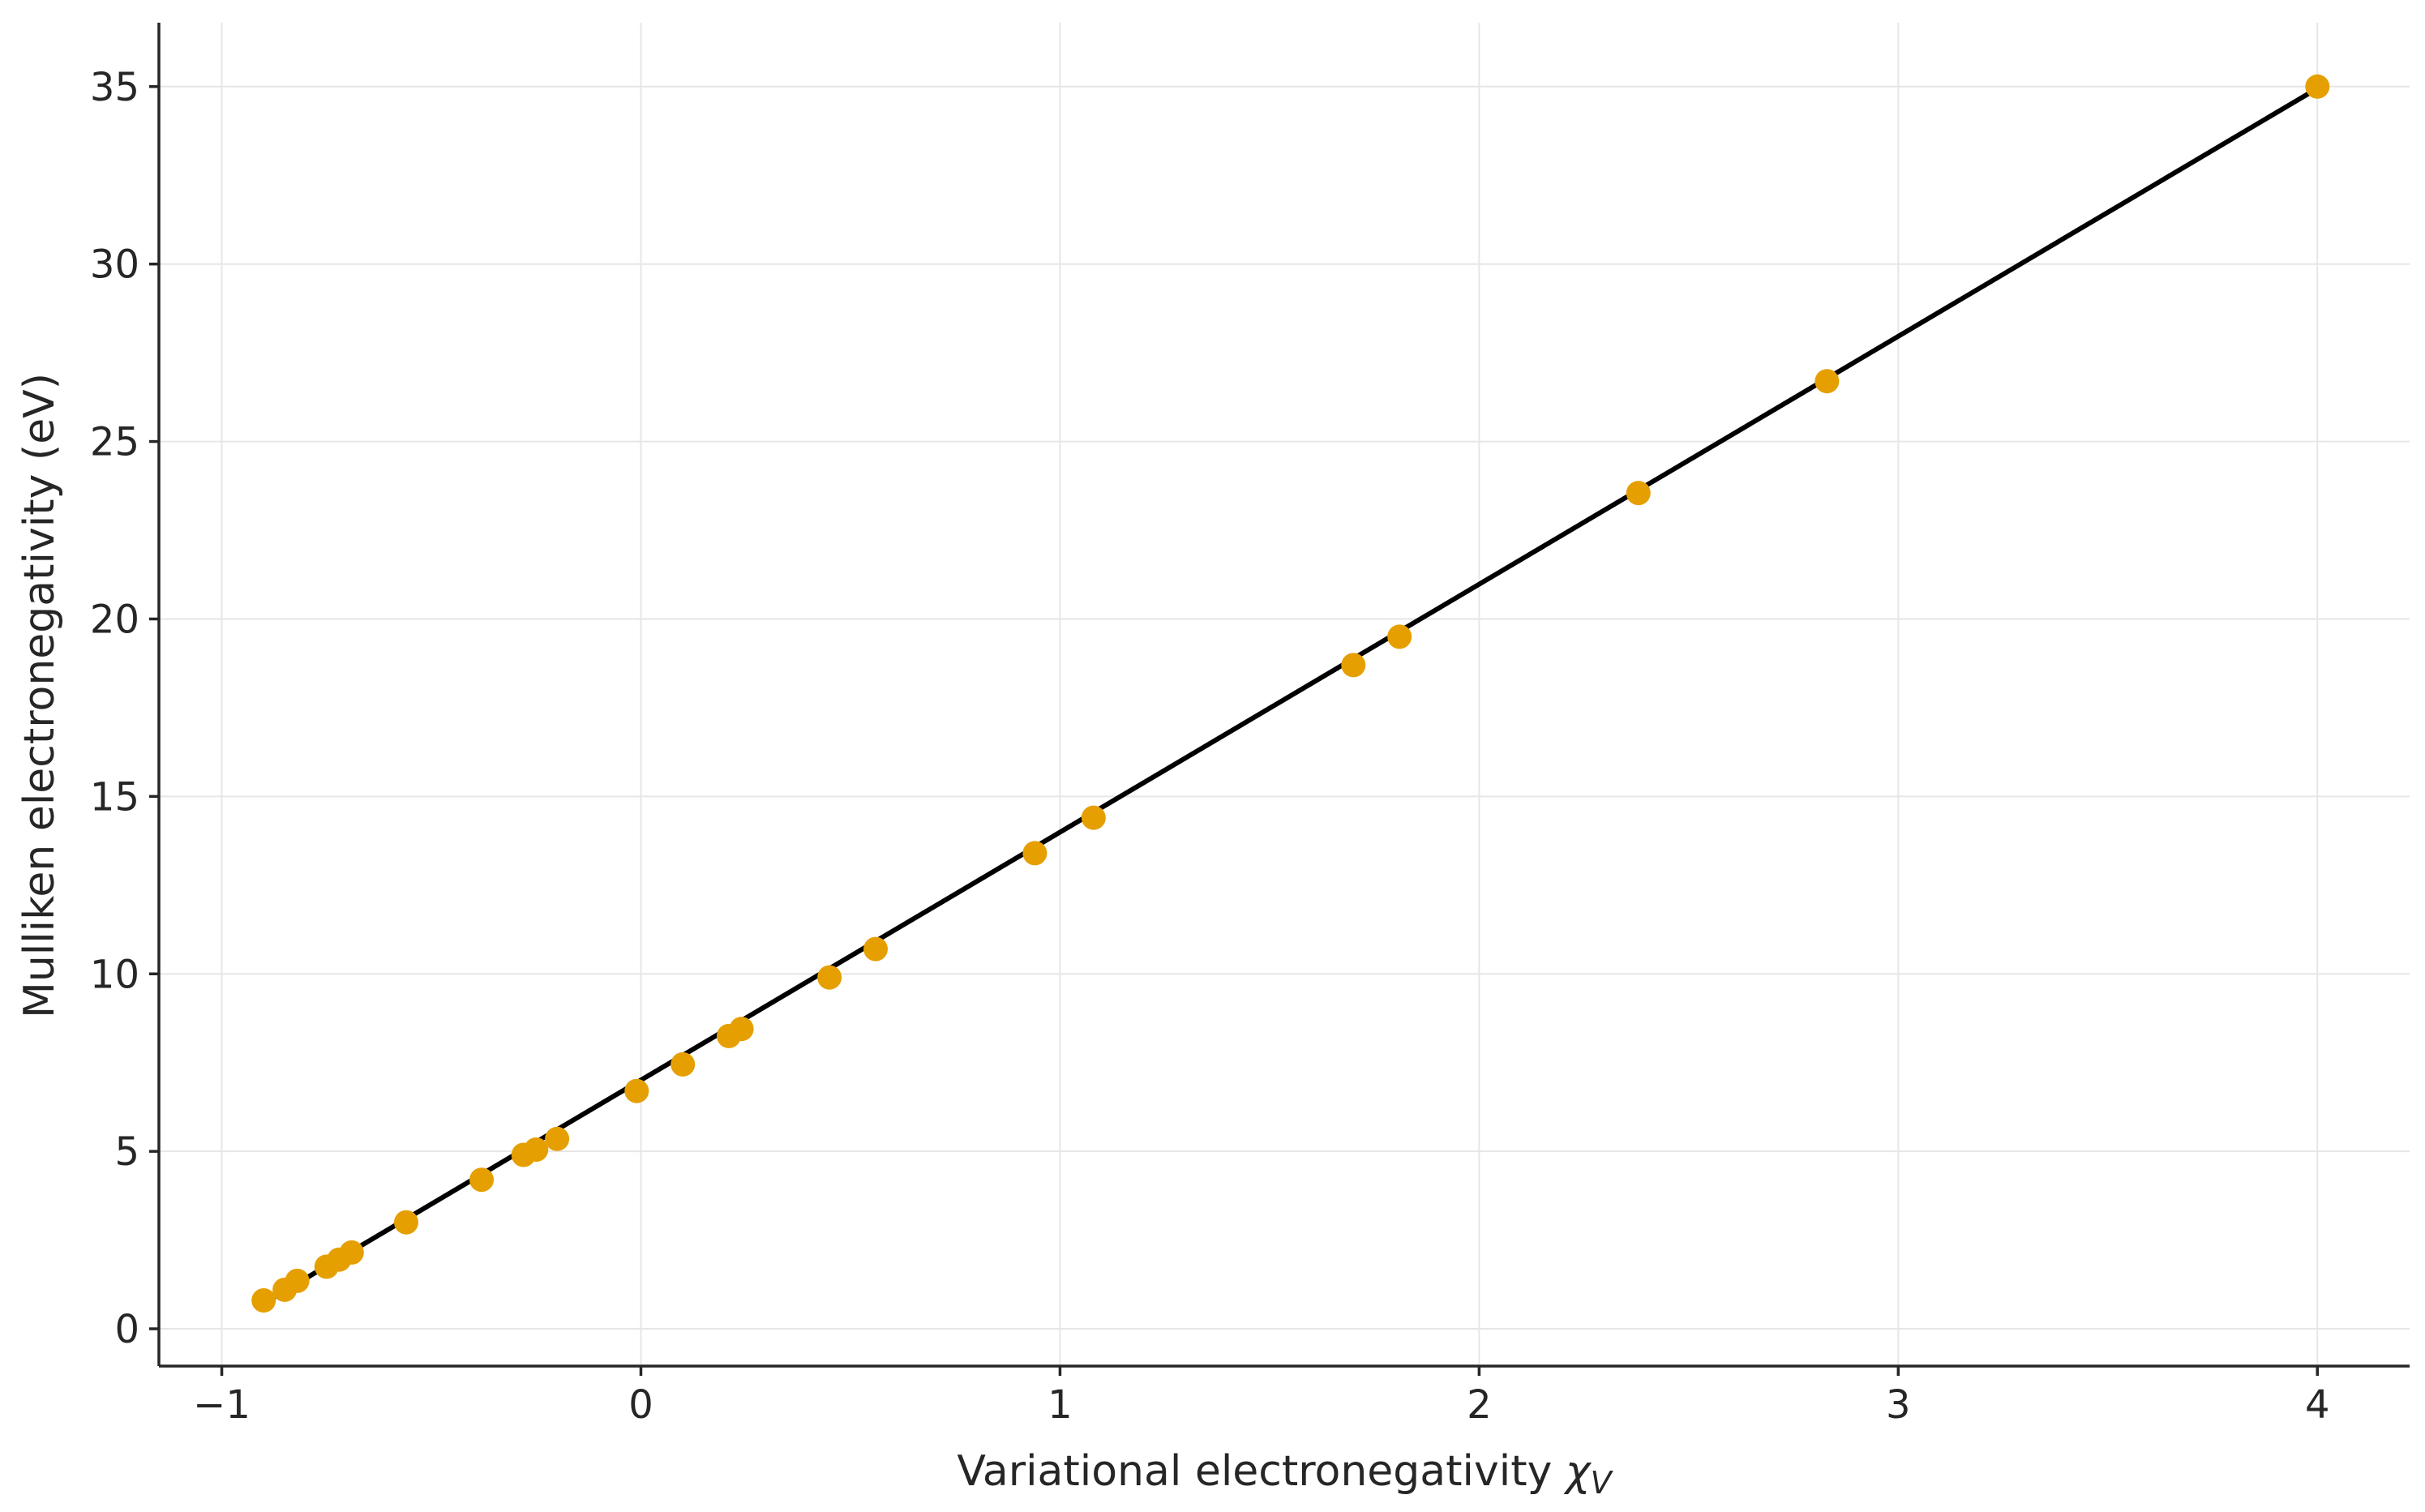 This screenshot has width=2425, height=1512. What do you see at coordinates (115, 797) in the screenshot?
I see `y-tick-label: 15` at bounding box center [115, 797].